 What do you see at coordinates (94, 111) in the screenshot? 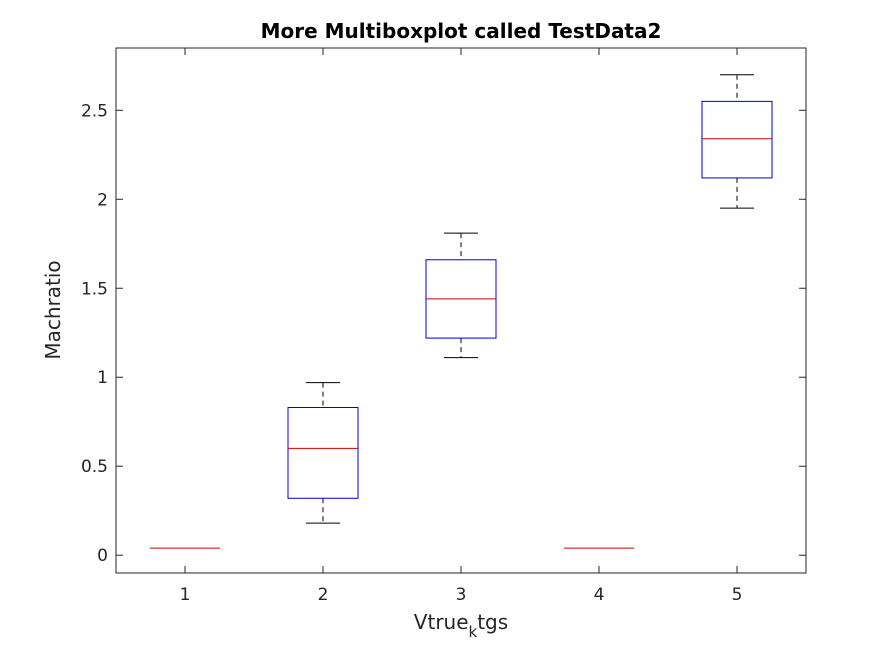
I see `y-tick-label: 2.5` at bounding box center [94, 111].